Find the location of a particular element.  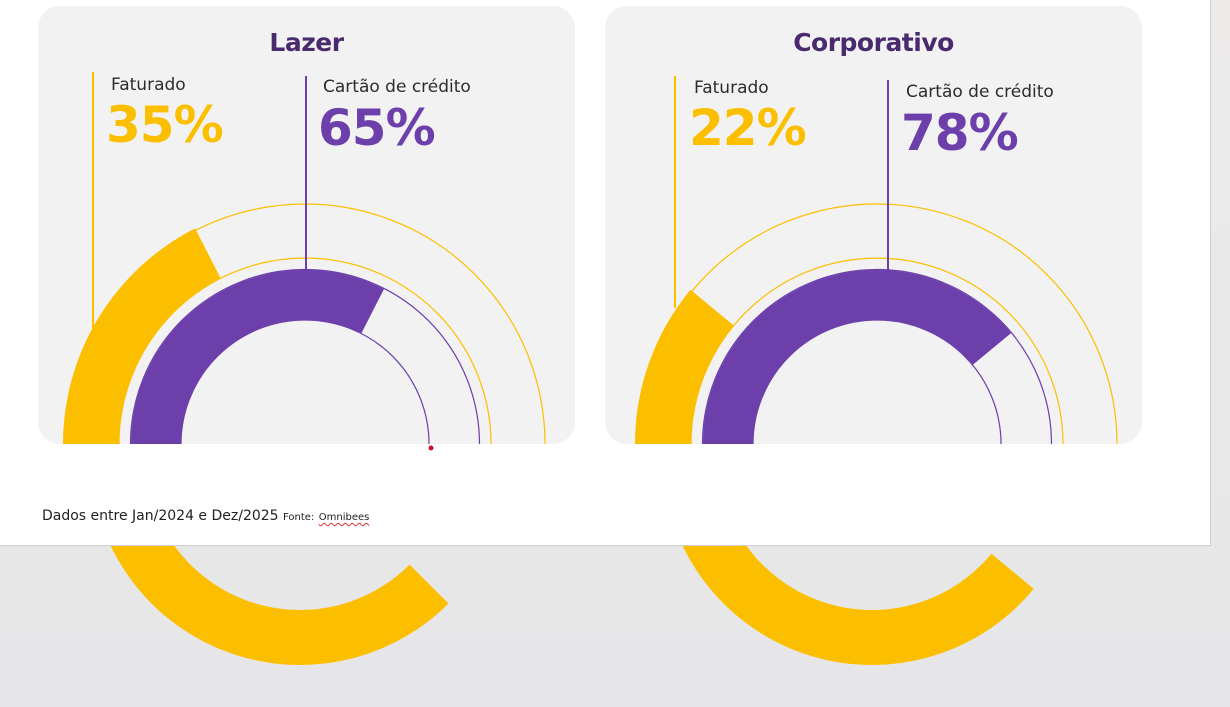

cartao-arc-corporativo is located at coordinates (857, 357).